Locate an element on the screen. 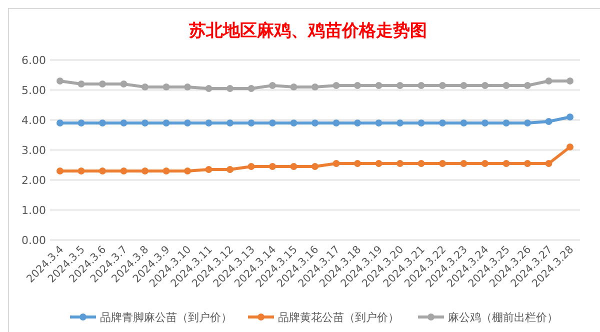 This screenshot has height=332, width=600. legend-label: 品牌青脚麻公苗（到户价） is located at coordinates (166, 317).